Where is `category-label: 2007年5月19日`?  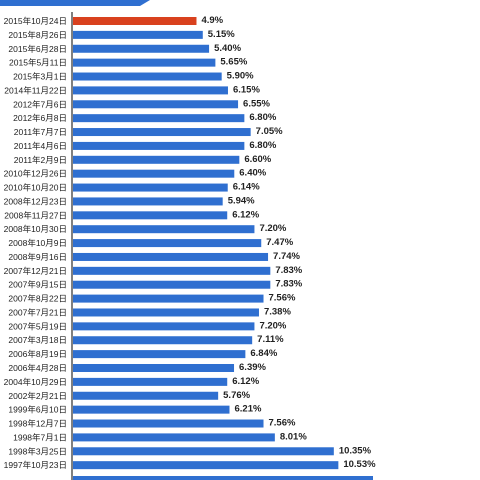
category-label: 2007年5月19日 is located at coordinates (37, 326).